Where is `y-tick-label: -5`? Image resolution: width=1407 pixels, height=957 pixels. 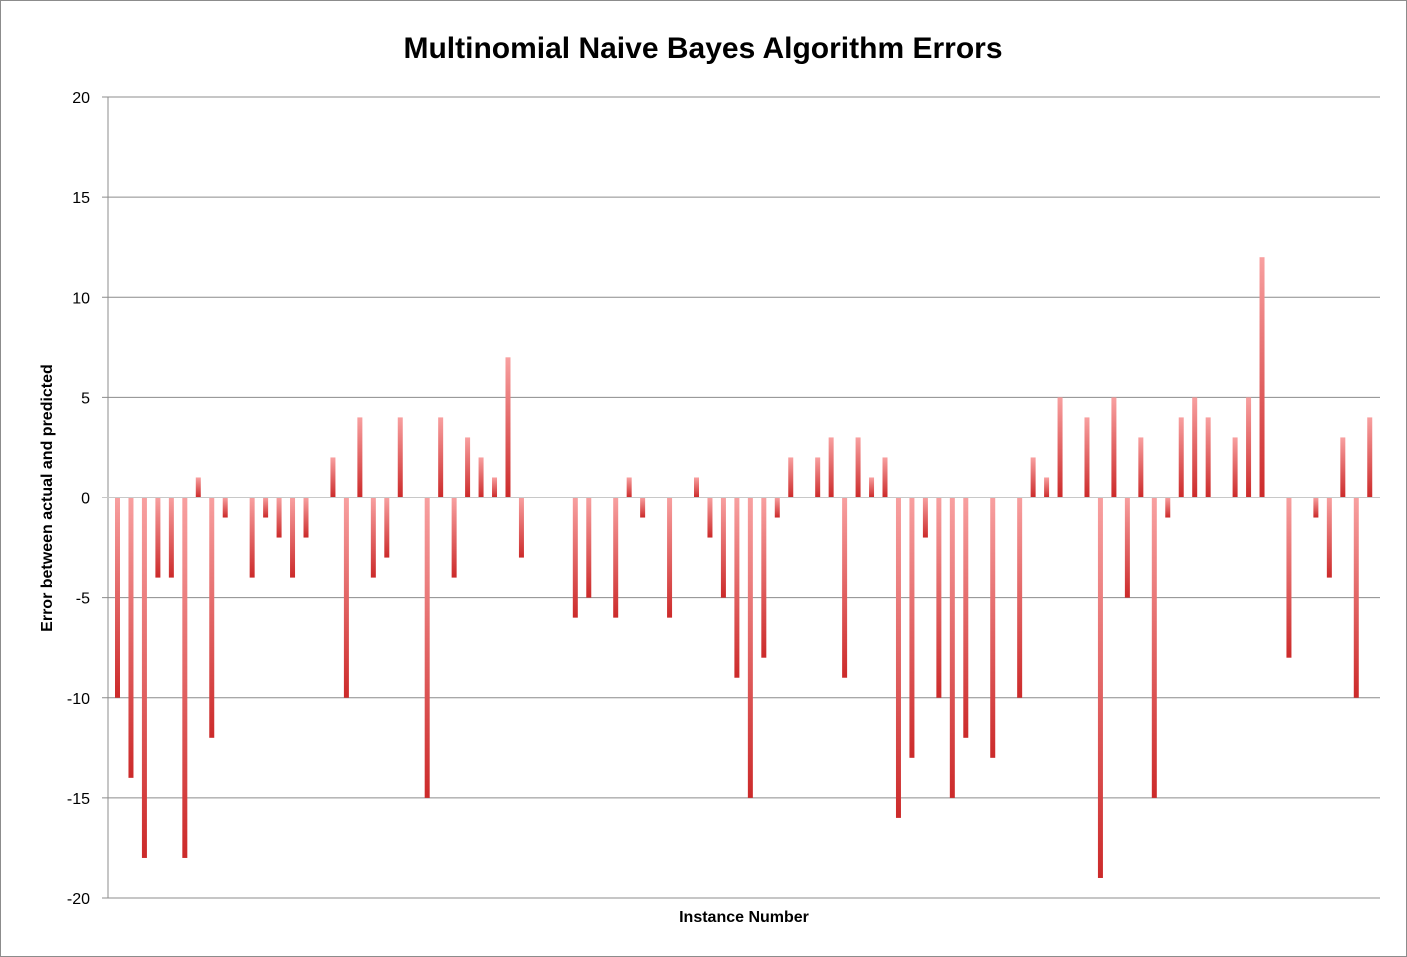
y-tick-label: -5 is located at coordinates (83, 599).